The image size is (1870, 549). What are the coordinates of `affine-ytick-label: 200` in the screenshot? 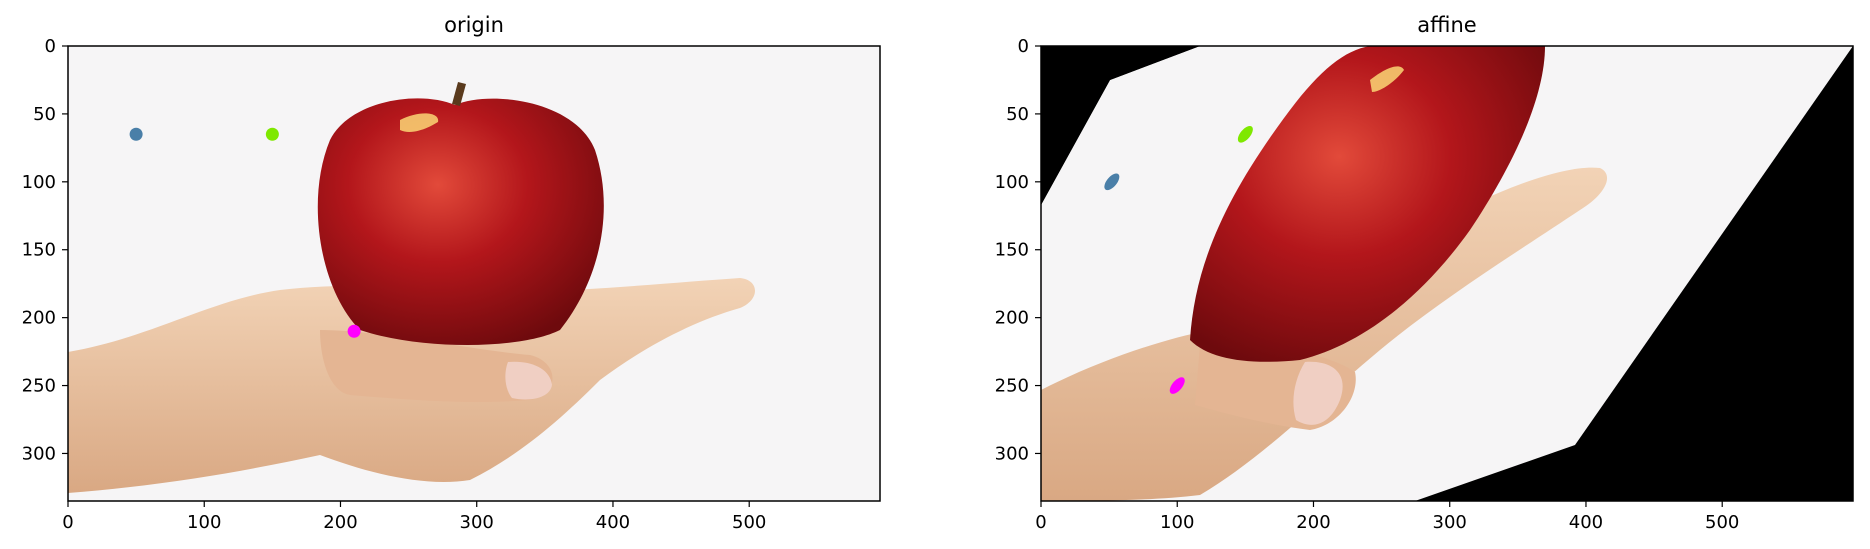 It's located at (1012, 318).